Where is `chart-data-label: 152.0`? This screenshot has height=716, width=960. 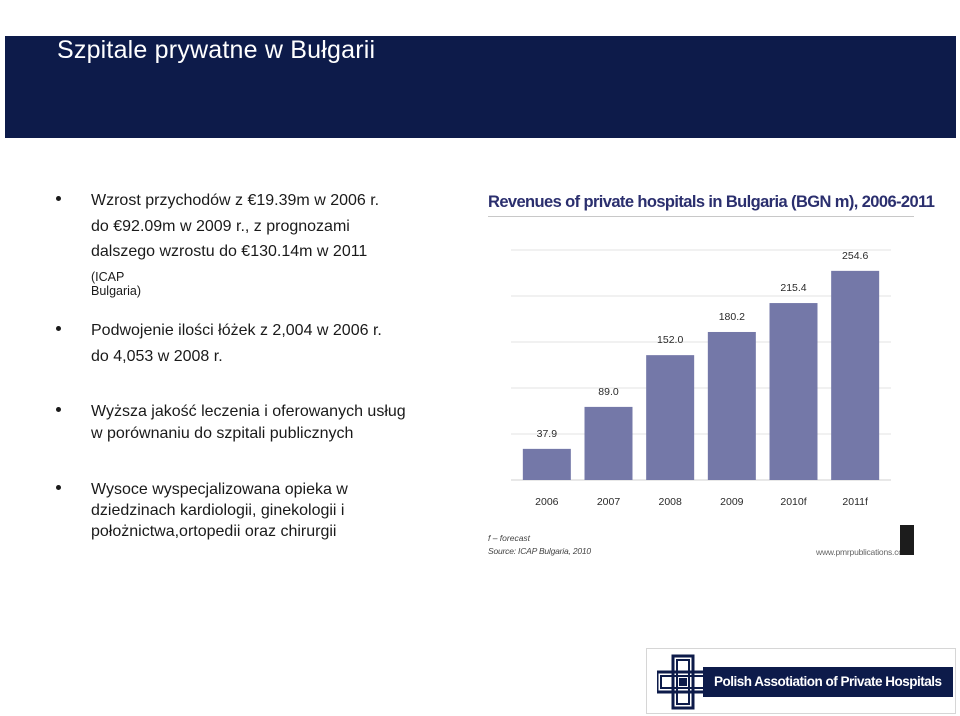 chart-data-label: 152.0 is located at coordinates (670, 340).